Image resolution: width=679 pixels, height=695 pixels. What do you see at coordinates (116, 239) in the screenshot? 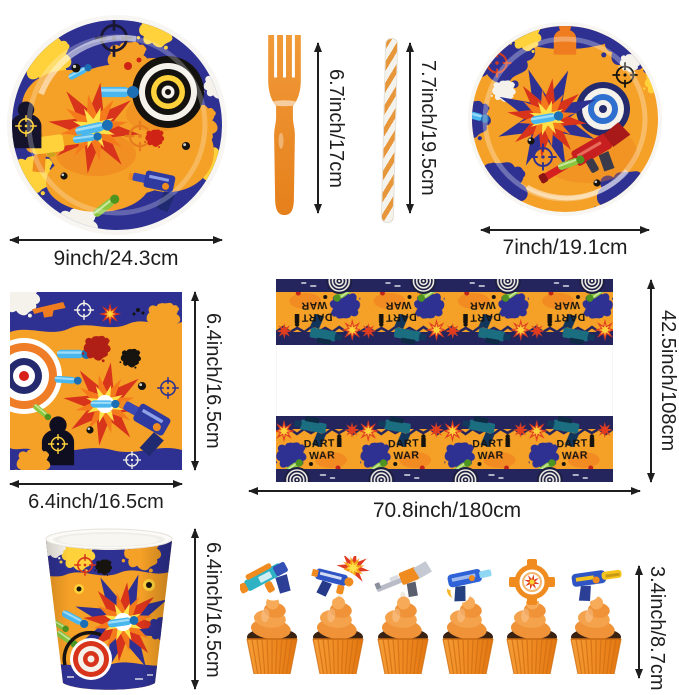
I see `plate-large-width-line` at bounding box center [116, 239].